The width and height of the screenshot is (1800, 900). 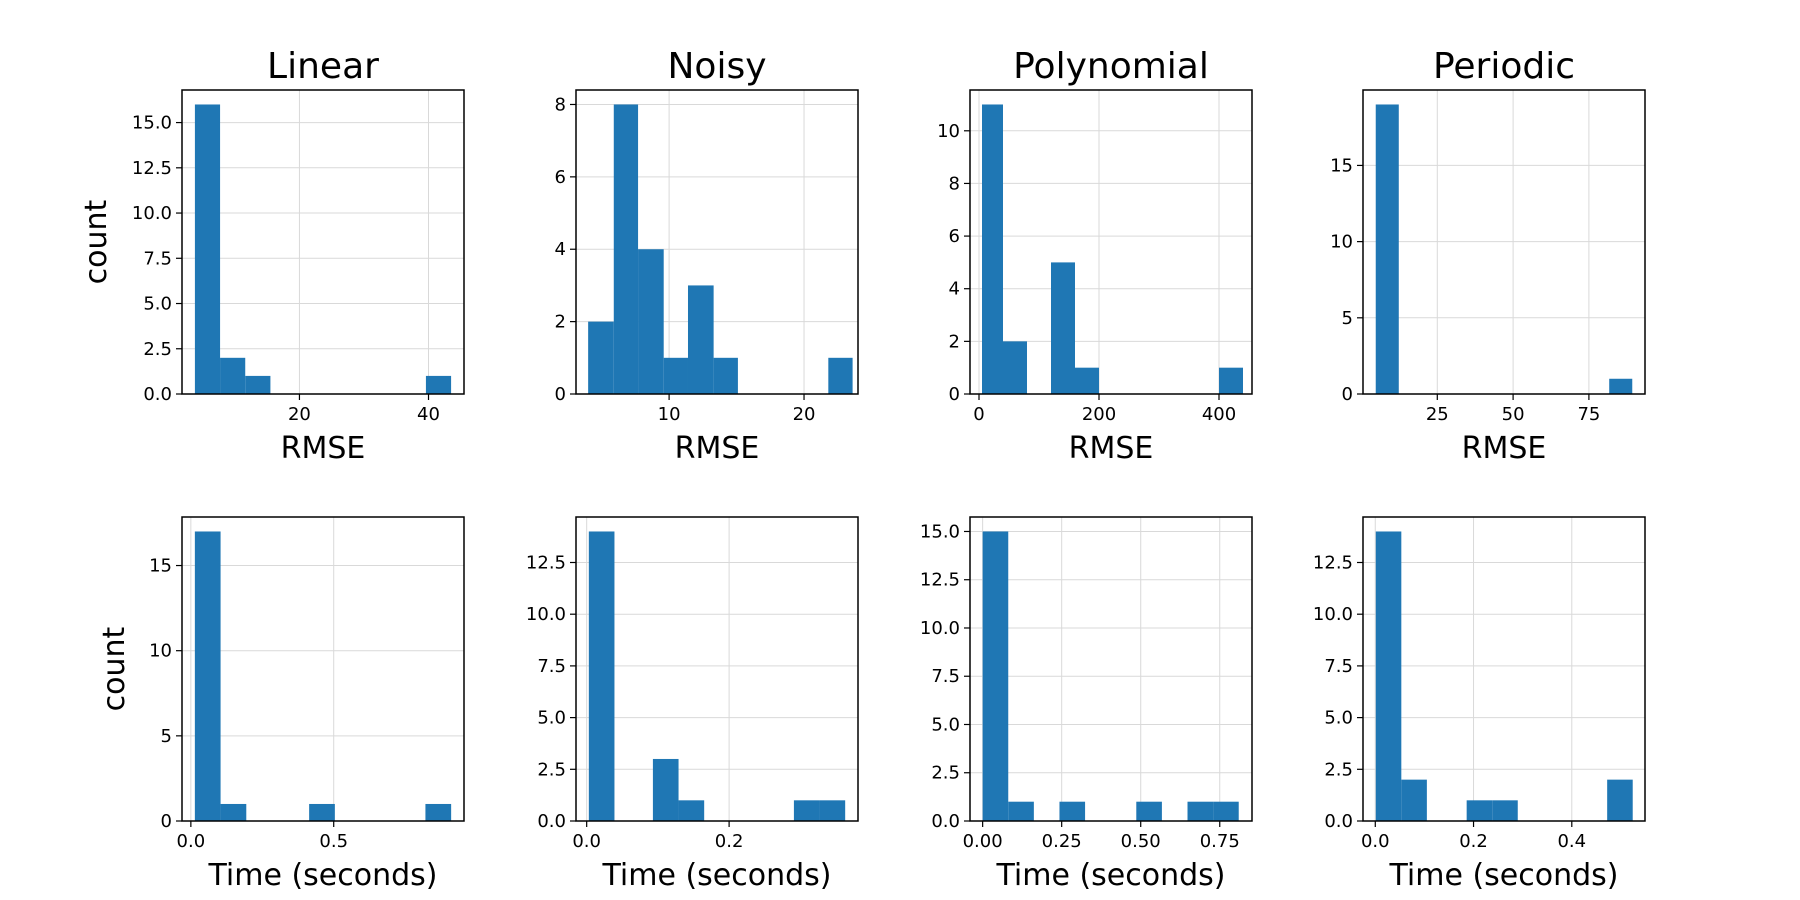 What do you see at coordinates (692, 704) in the screenshot?
I see `subplot-6: 0.0 0.2 0.0 2.5 5.0 7.5 10.0 12.5 Time (seconds)` at bounding box center [692, 704].